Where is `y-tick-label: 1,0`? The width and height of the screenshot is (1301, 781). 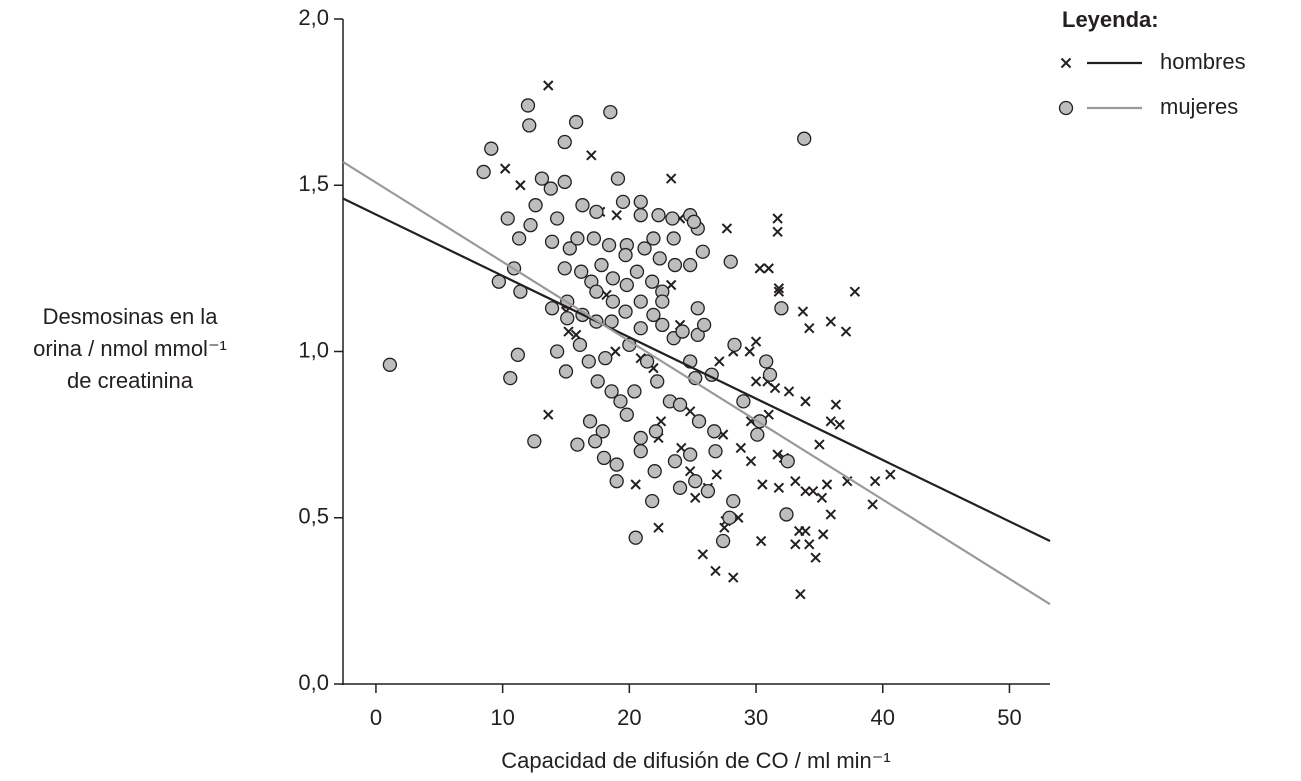
y-tick-label: 1,0 is located at coordinates (313, 349).